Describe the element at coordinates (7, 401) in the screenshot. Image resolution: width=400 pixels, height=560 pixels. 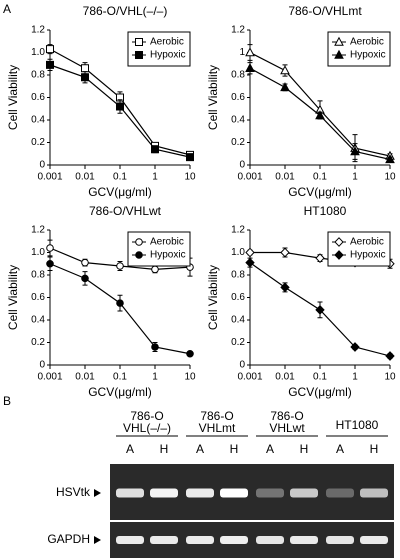
I see `panel-label: B` at that location.